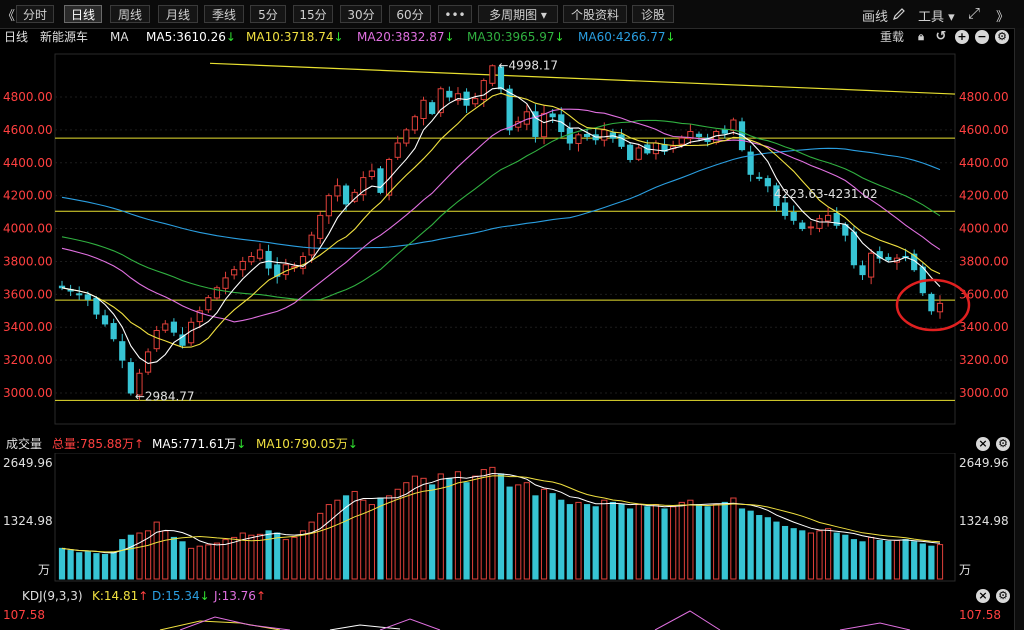  Describe the element at coordinates (595, 14) in the screenshot. I see `stock-profile-button: 个股资料` at that location.